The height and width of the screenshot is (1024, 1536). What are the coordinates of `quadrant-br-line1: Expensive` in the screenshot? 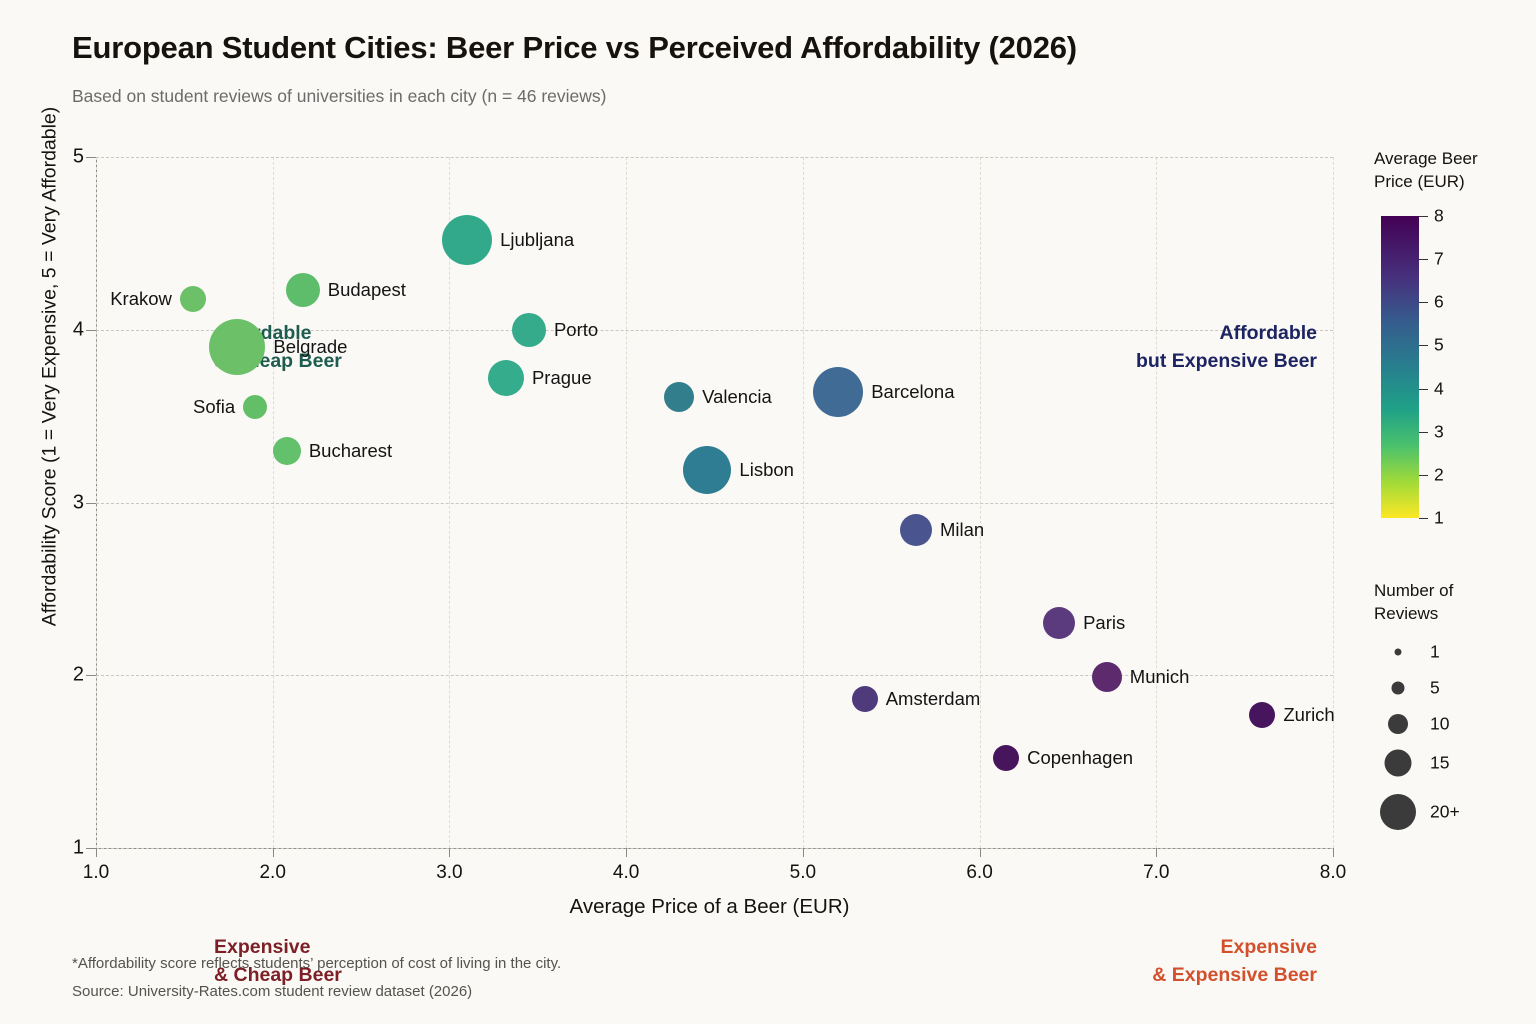 It's located at (1268, 947).